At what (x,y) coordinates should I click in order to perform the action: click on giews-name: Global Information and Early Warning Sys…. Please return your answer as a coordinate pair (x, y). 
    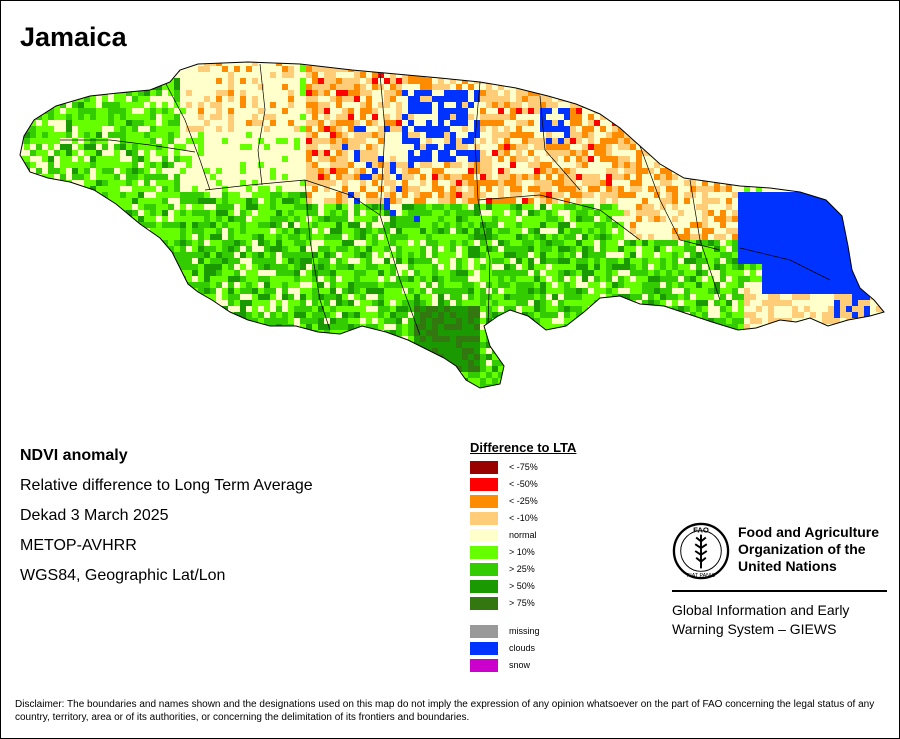
    Looking at the image, I should click on (761, 619).